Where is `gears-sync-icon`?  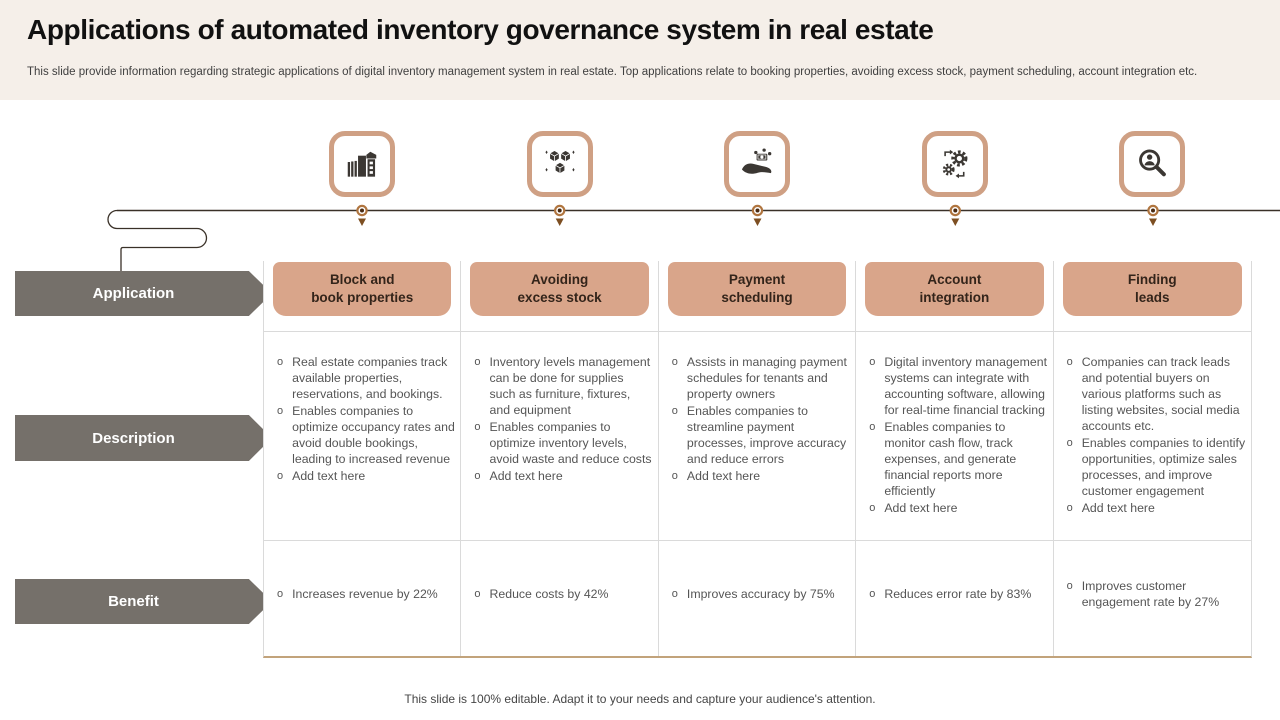 gears-sync-icon is located at coordinates (955, 164).